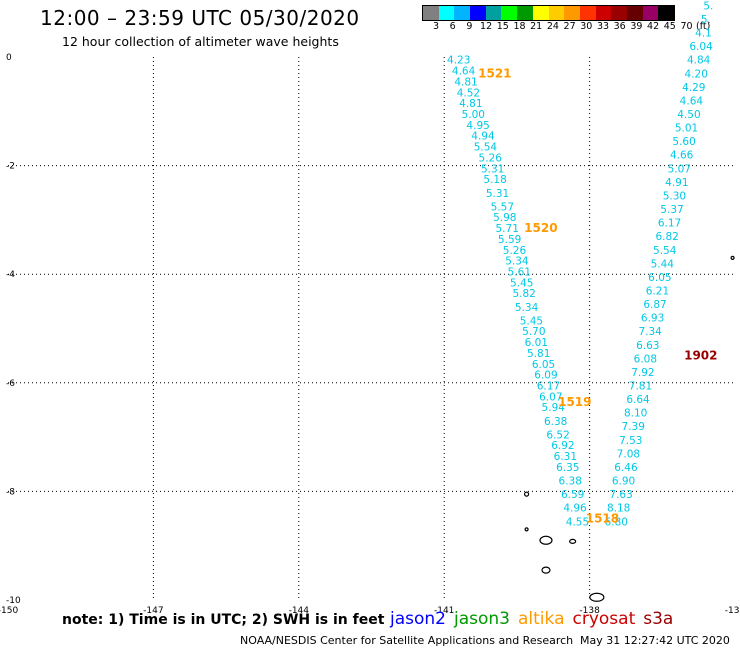 The image size is (740, 650). What do you see at coordinates (536, 343) in the screenshot?
I see `swh-value-label: 6.01` at bounding box center [536, 343].